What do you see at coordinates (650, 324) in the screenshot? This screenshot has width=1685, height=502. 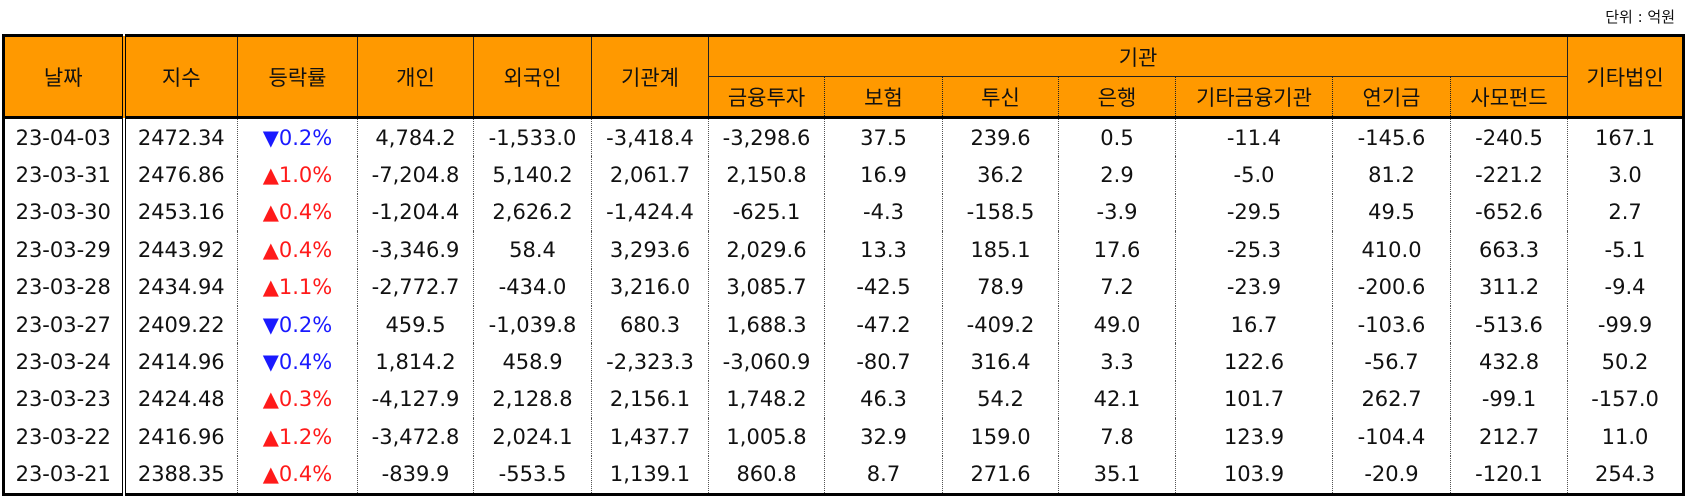 I see `table-cell: 680.3` at bounding box center [650, 324].